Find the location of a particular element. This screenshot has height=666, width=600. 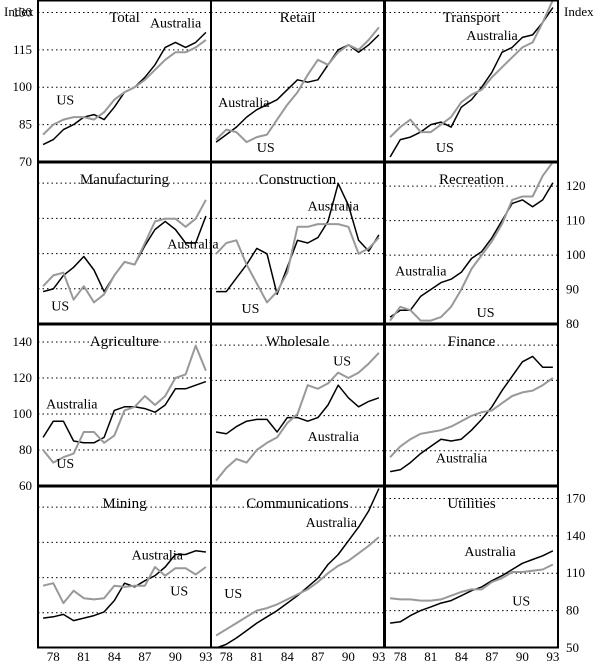

x-tick-label-1-90: 90 is located at coordinates (348, 656).